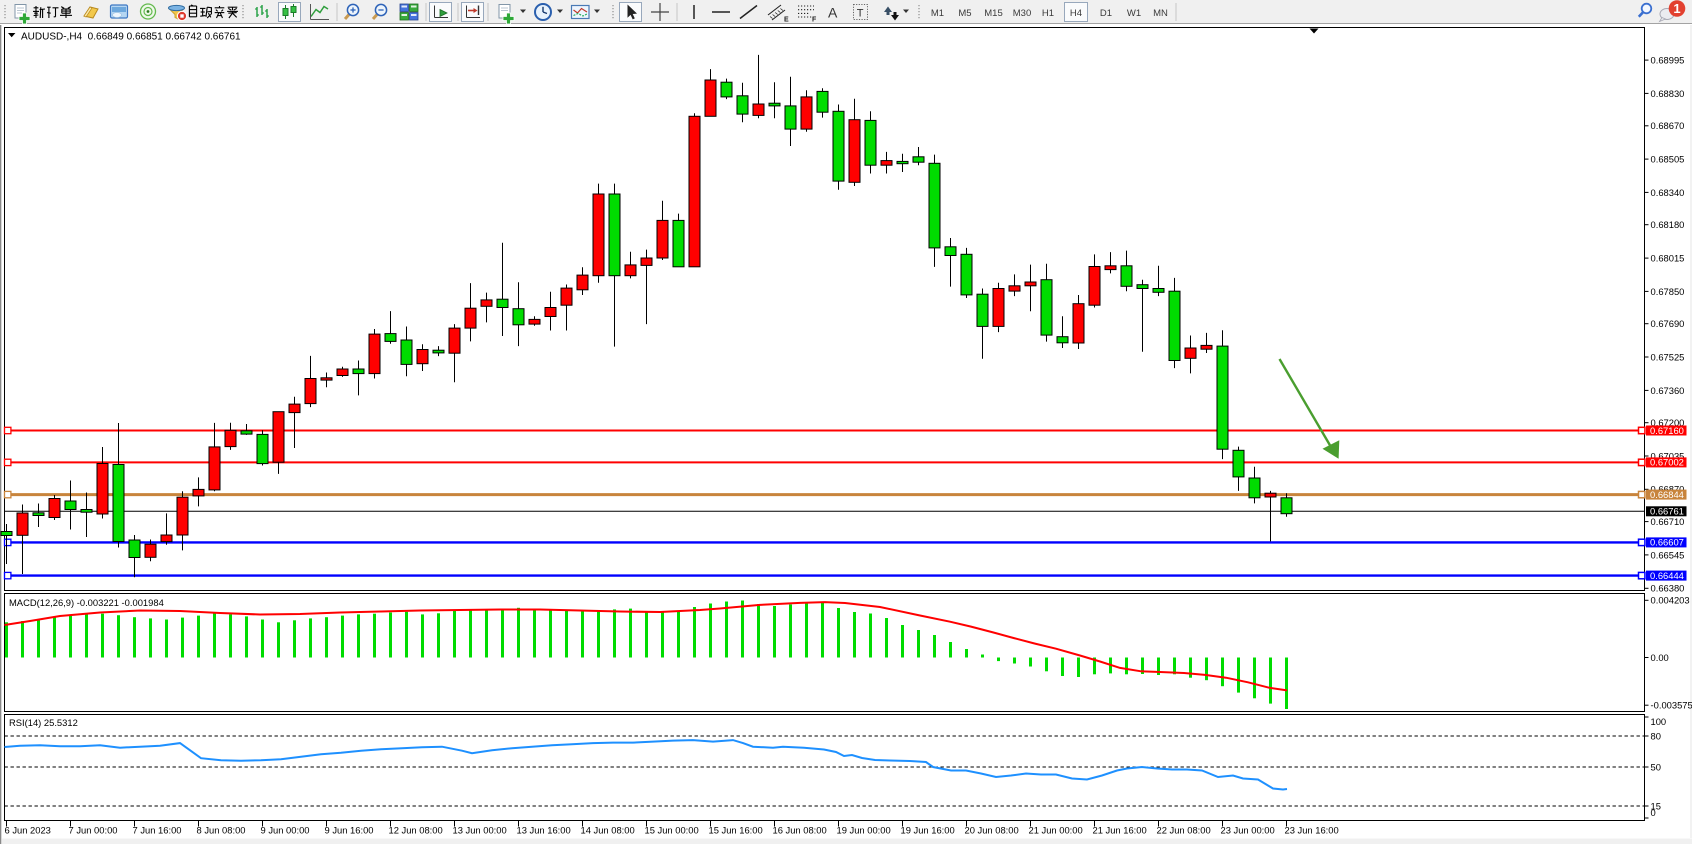 The width and height of the screenshot is (1692, 844). I want to click on svg-text: 0.66444, so click(1667, 575).